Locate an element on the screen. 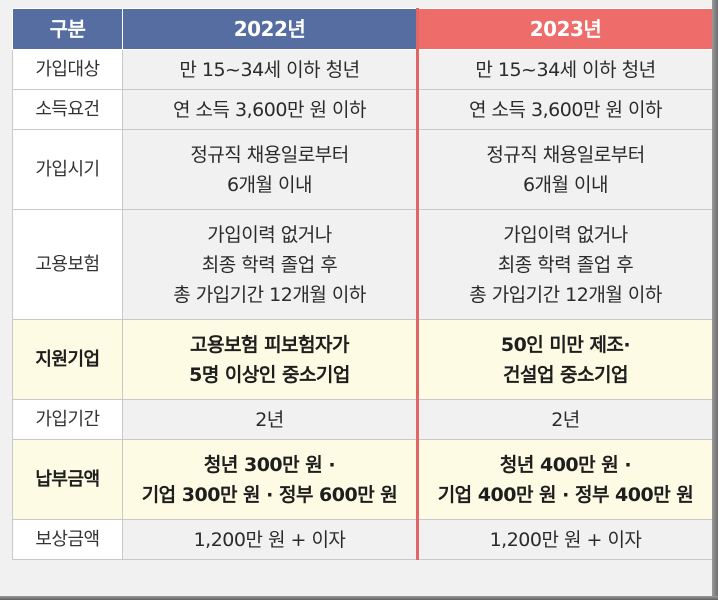  cell-text-line: 청년 400만 원 · is located at coordinates (565, 464).